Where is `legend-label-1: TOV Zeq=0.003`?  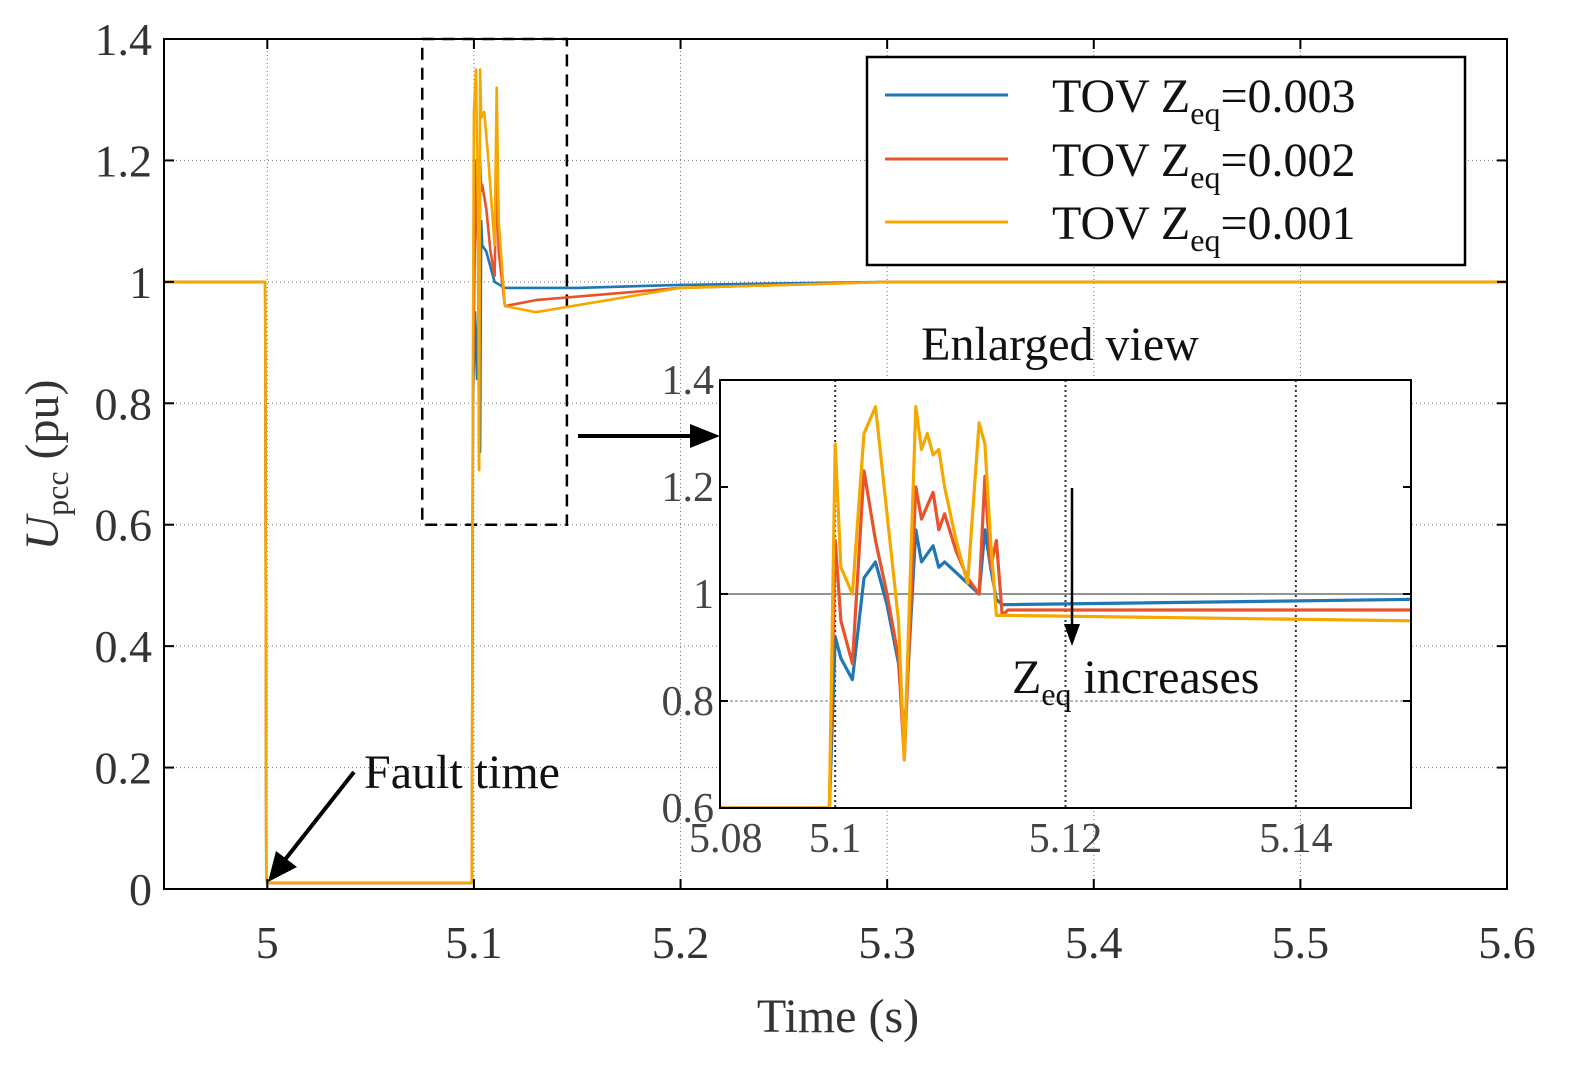 legend-label-1: TOV Zeq=0.003 is located at coordinates (1204, 100).